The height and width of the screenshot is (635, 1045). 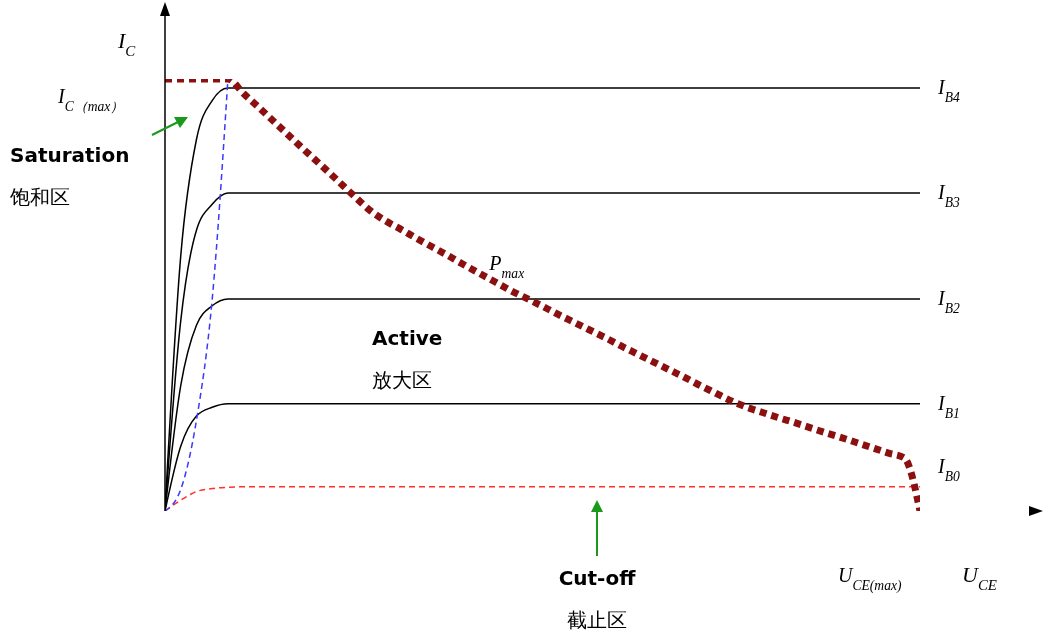 I want to click on text: I$_{C（max）}$, so click(x=91, y=99).